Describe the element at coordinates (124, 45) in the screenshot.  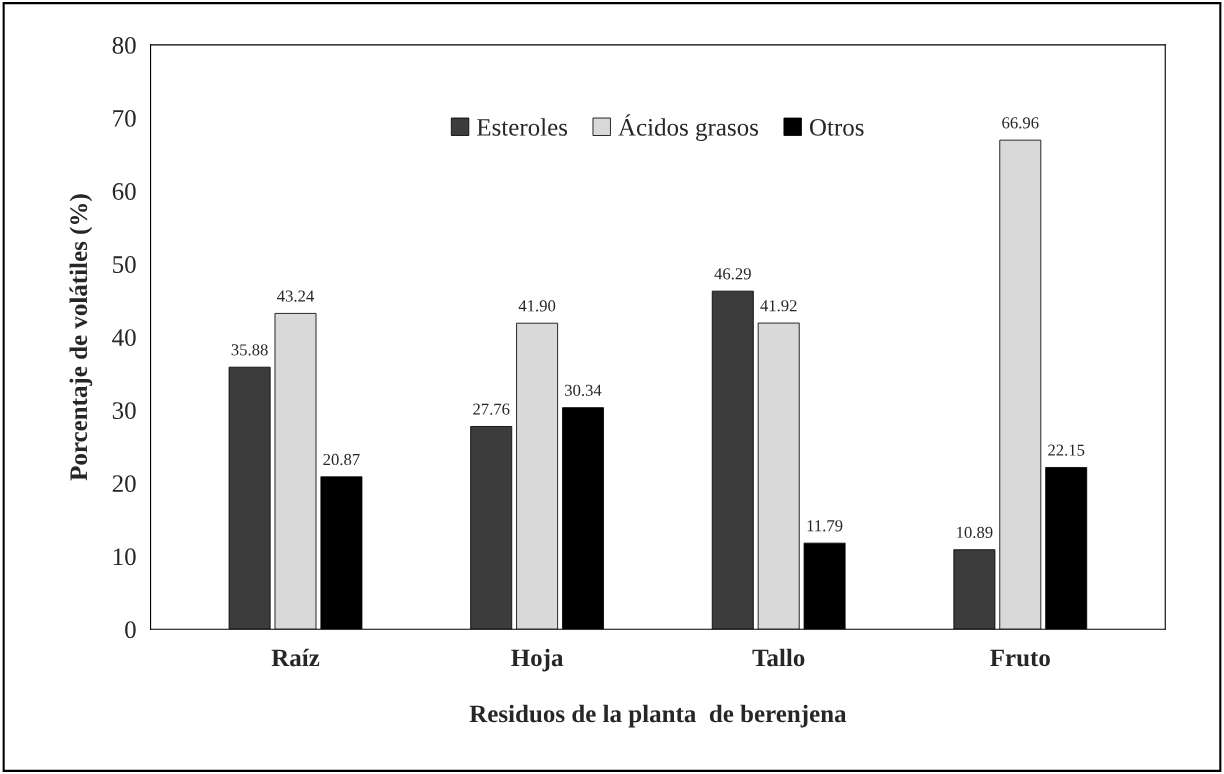
I see `y-tick-label: 80` at that location.